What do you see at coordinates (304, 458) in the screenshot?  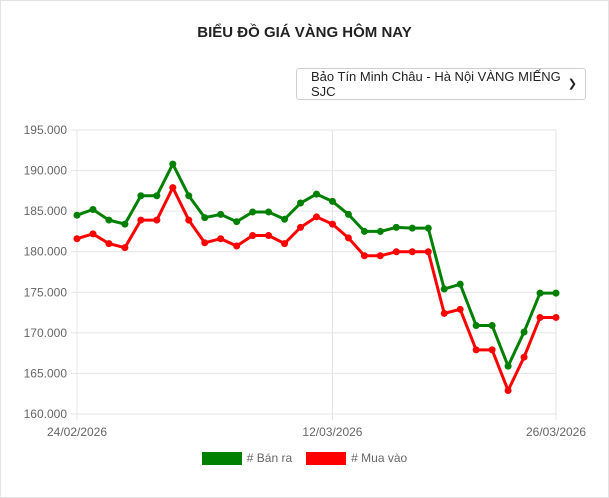 I see `legend: # Bán ra # Mua vào` at bounding box center [304, 458].